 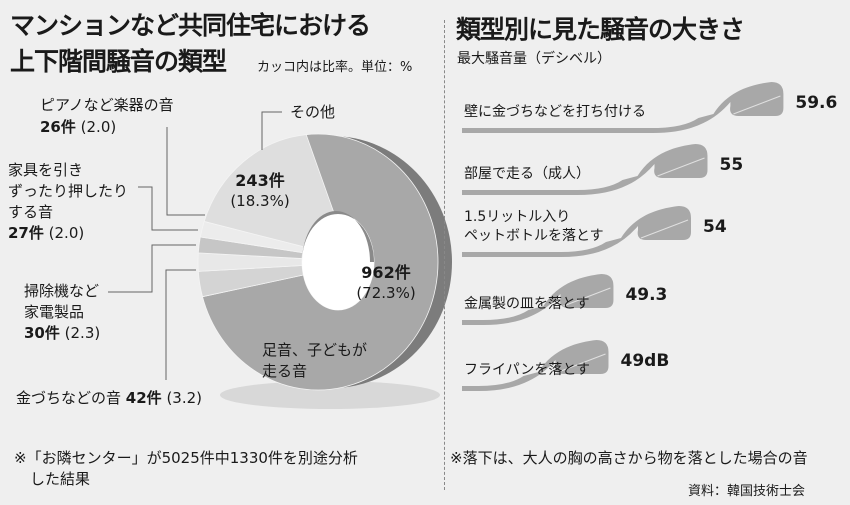 What do you see at coordinates (646, 295) in the screenshot?
I see `horn-value-3: 49.3` at bounding box center [646, 295].